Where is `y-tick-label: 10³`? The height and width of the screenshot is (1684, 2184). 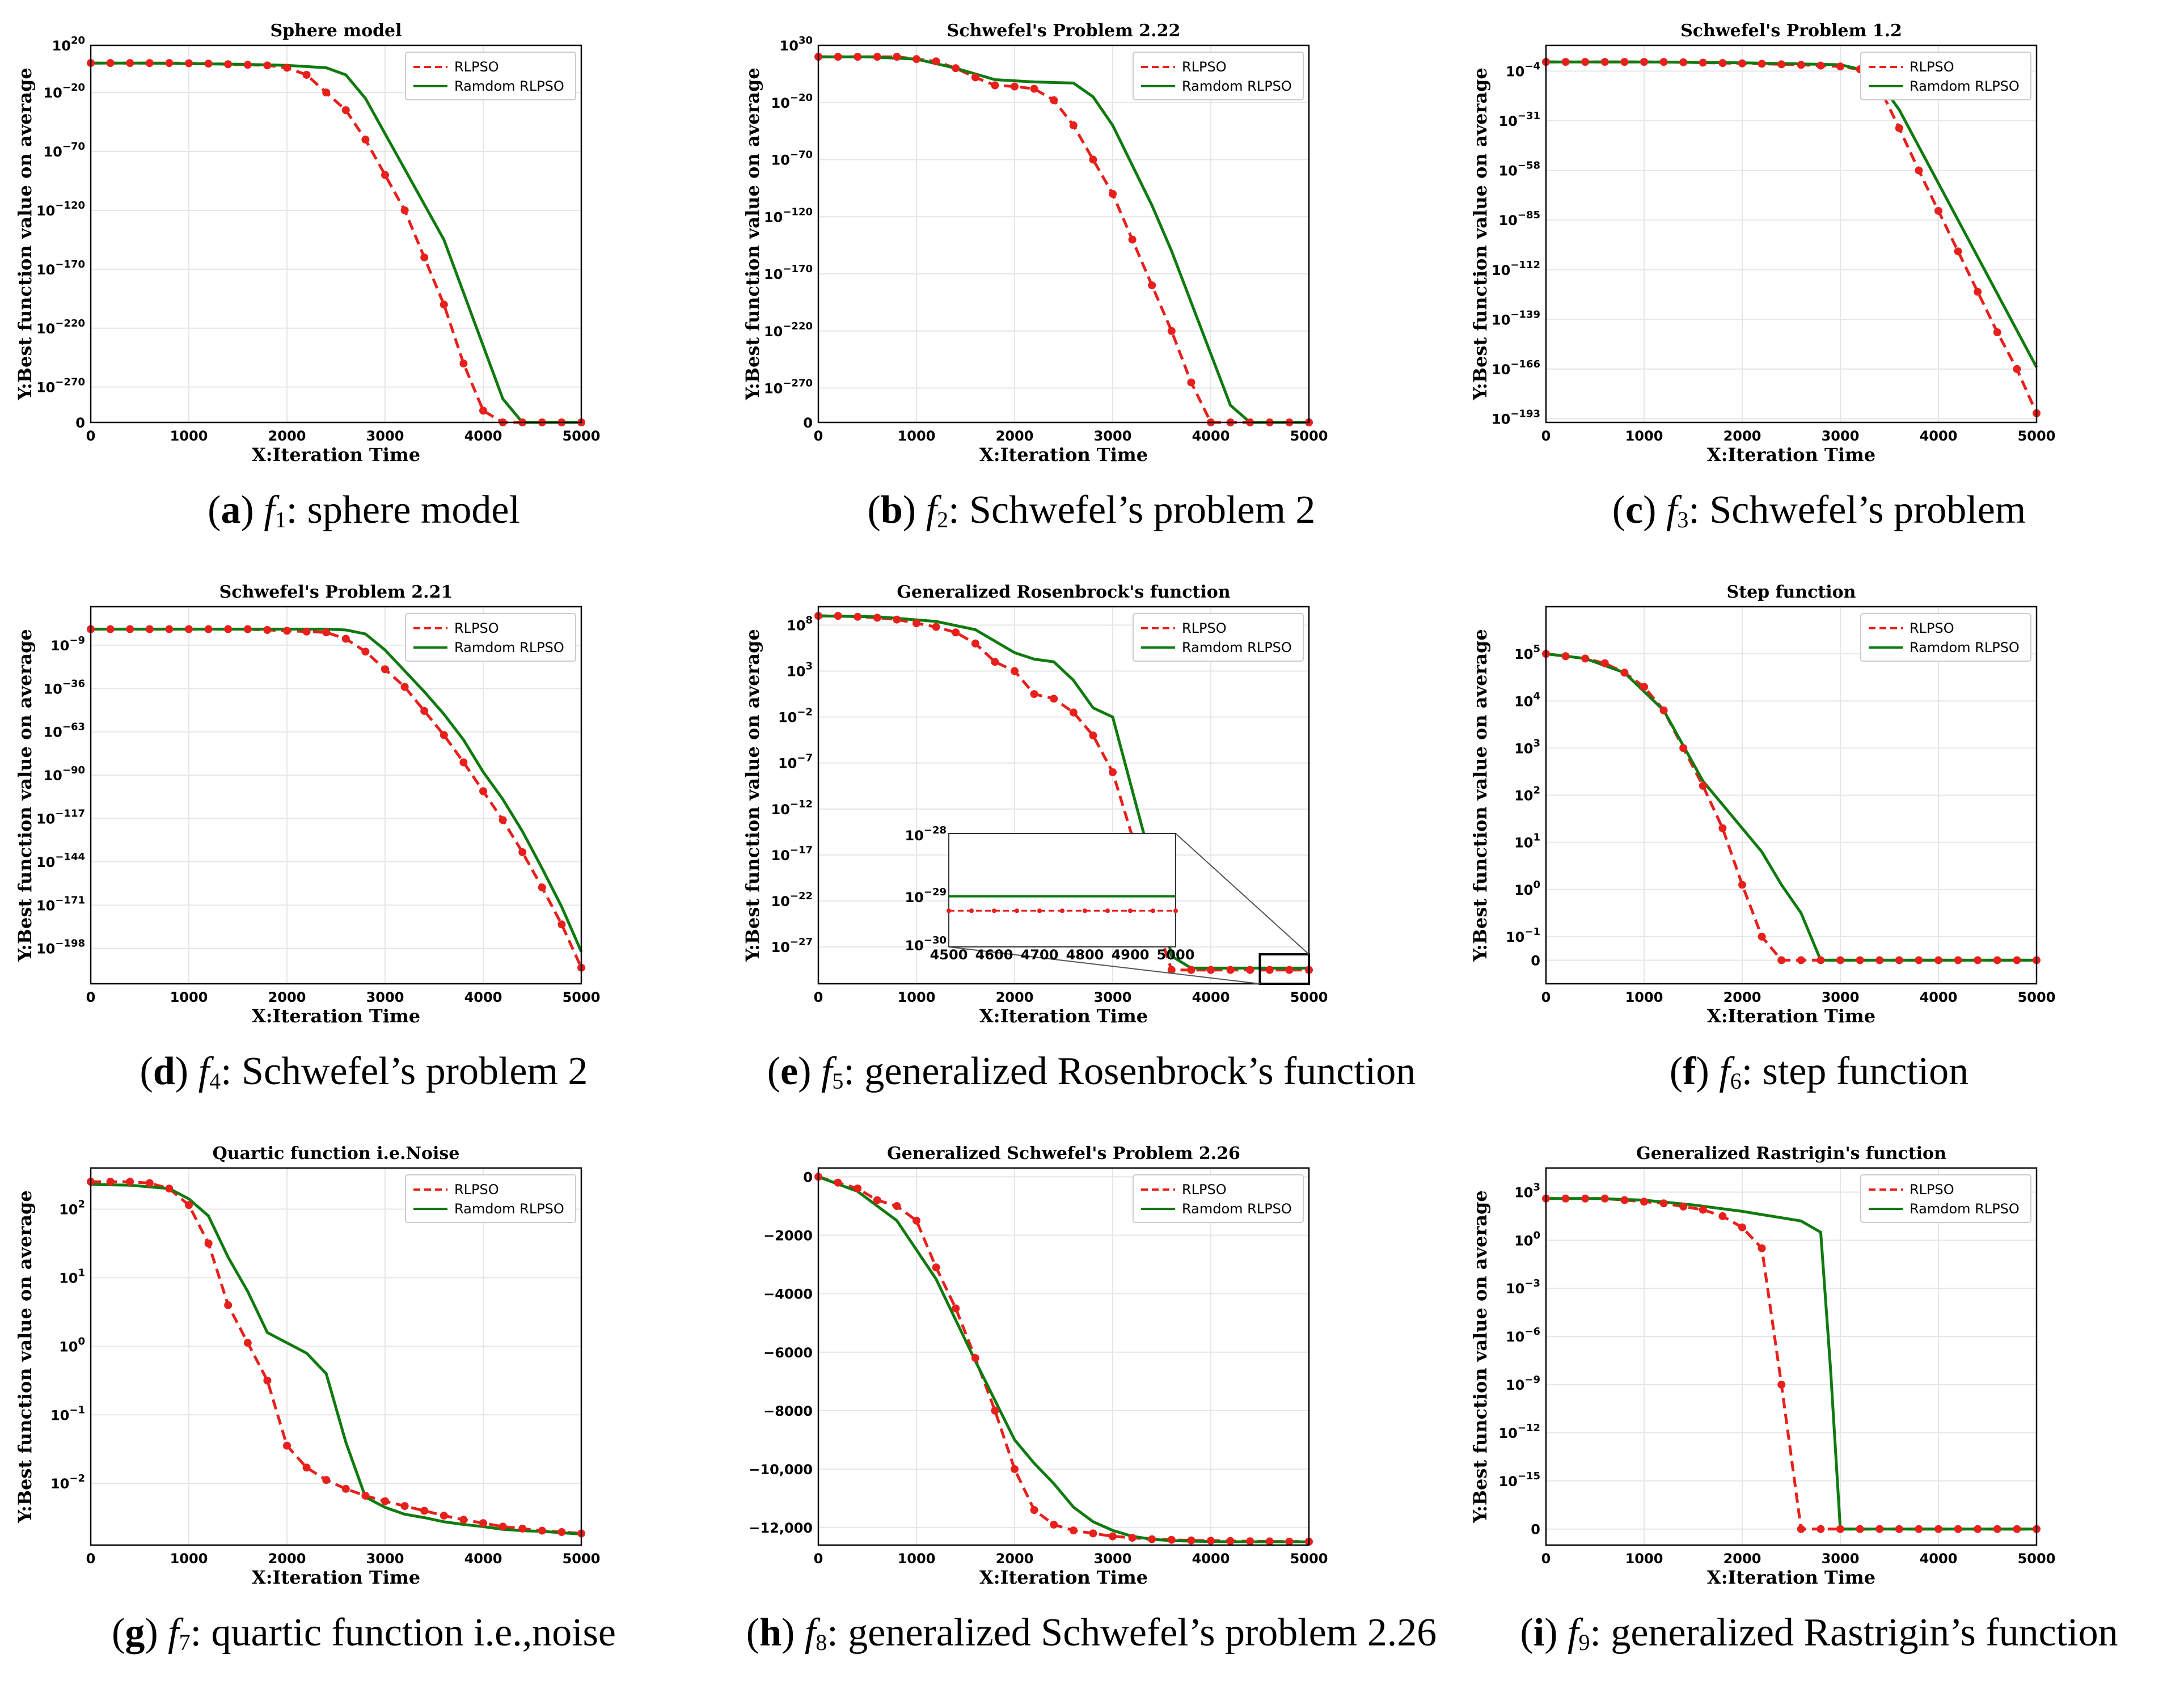
y-tick-label: 10³ is located at coordinates (1527, 1190).